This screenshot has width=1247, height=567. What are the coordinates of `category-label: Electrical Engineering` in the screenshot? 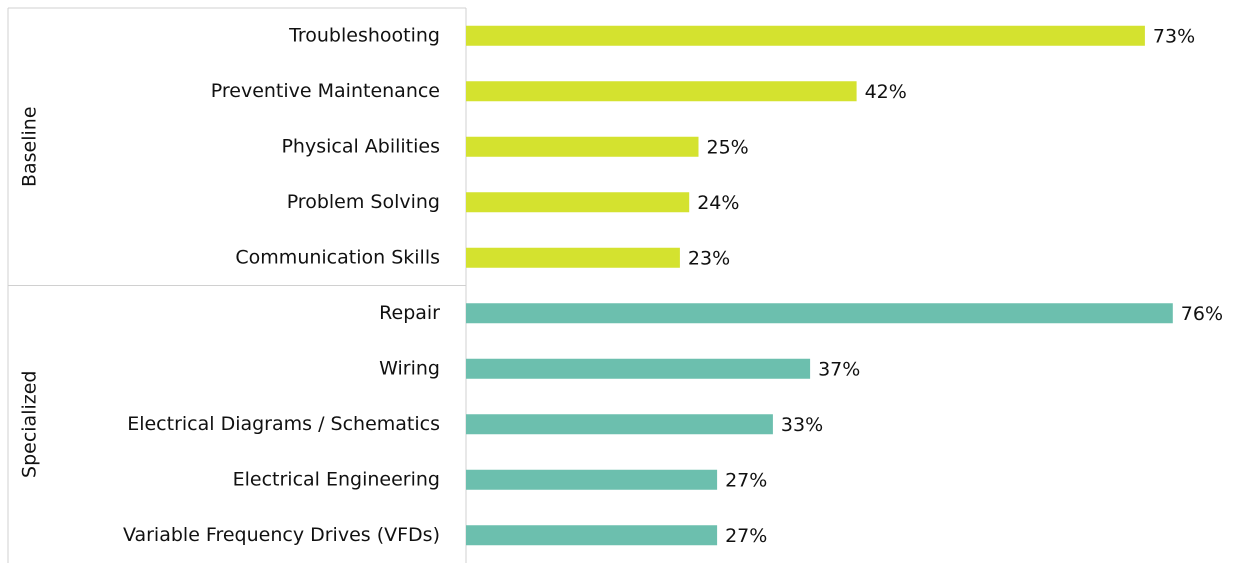 It's located at (336, 479).